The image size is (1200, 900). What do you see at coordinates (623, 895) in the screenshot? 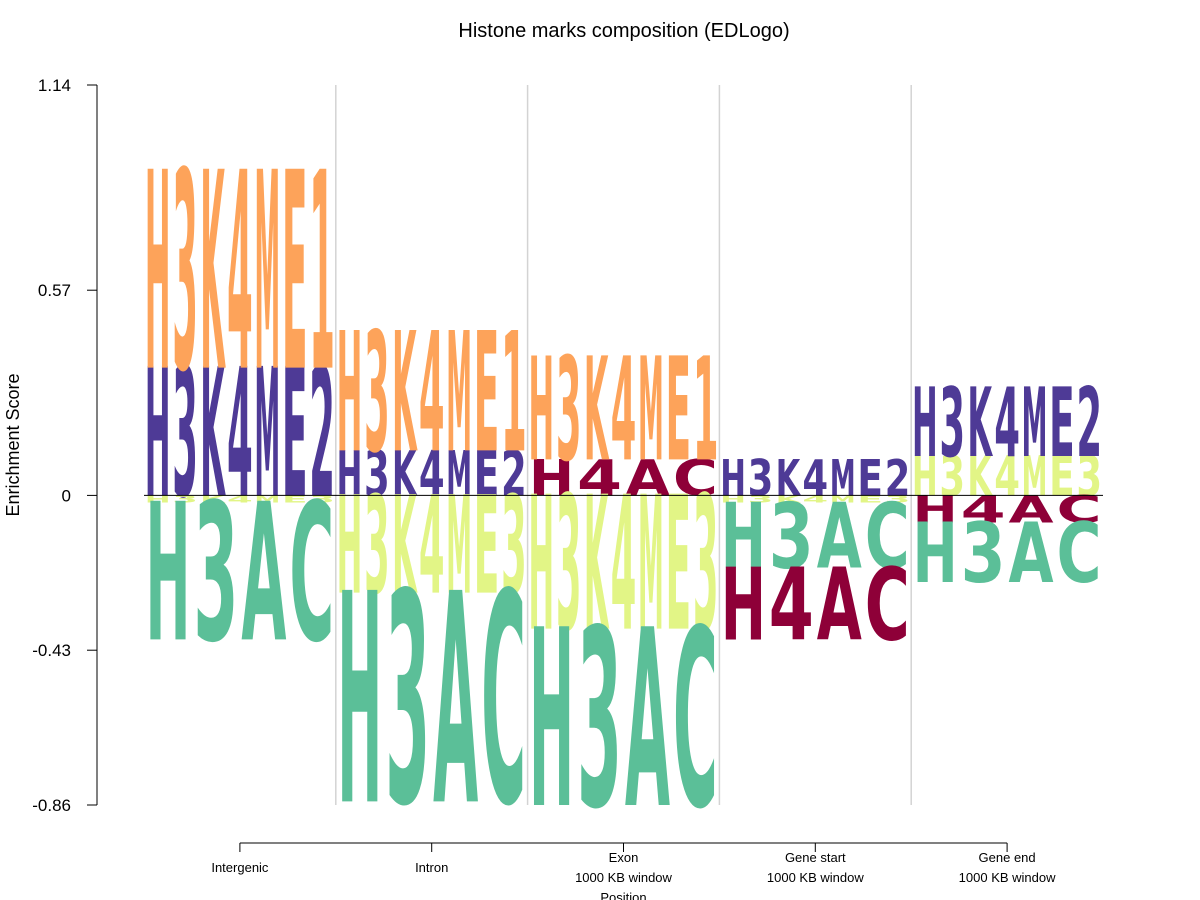
I see `x-tick-label: Position` at bounding box center [623, 895].